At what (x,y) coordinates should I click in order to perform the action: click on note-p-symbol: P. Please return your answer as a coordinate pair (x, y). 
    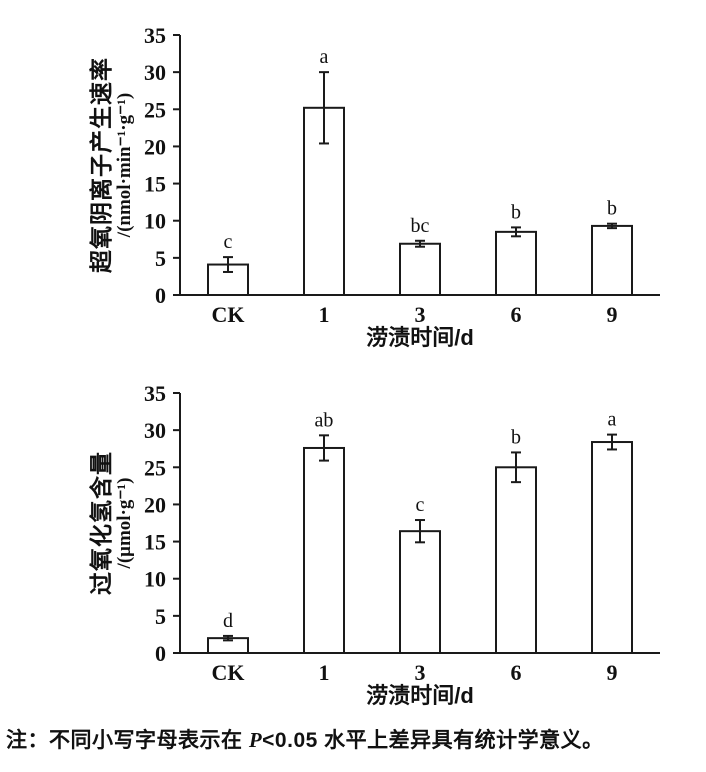
    Looking at the image, I should click on (255, 740).